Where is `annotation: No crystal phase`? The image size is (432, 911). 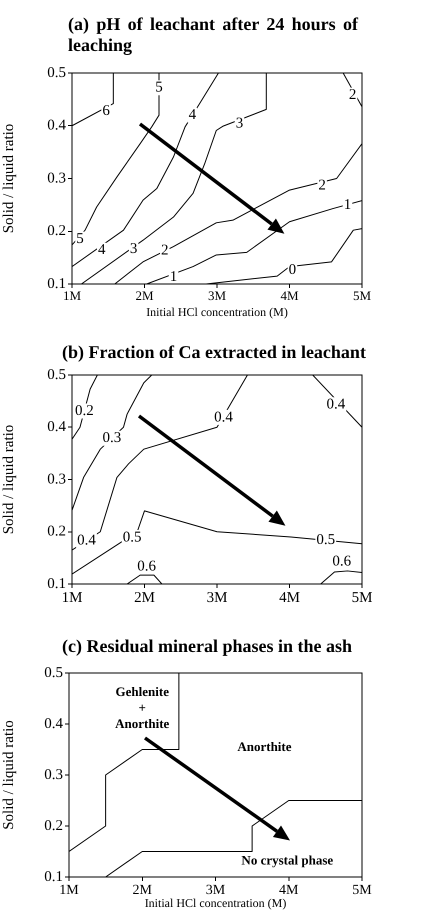
annotation: No crystal phase is located at coordinates (287, 860).